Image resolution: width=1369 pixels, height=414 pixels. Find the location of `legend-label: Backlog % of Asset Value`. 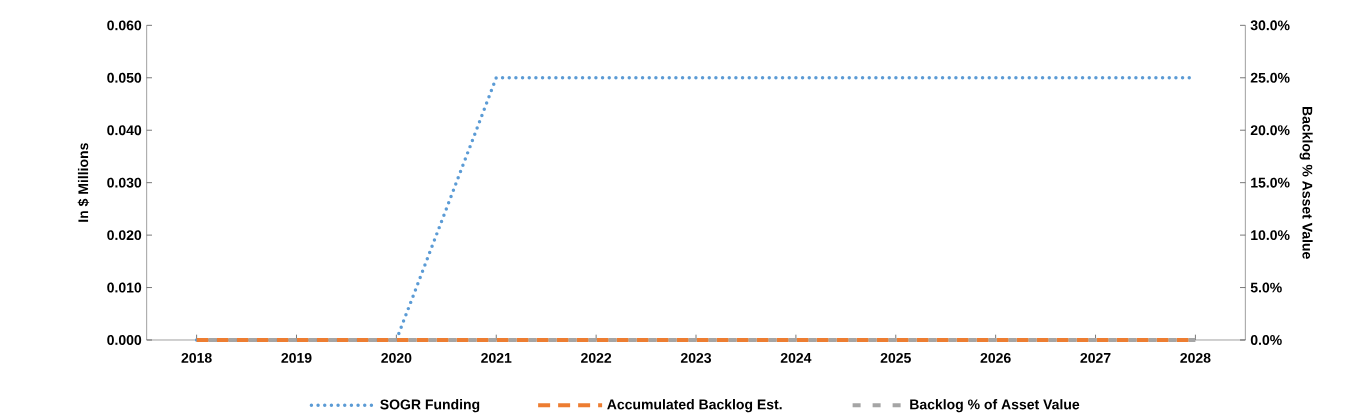

legend-label: Backlog % of Asset Value is located at coordinates (995, 406).